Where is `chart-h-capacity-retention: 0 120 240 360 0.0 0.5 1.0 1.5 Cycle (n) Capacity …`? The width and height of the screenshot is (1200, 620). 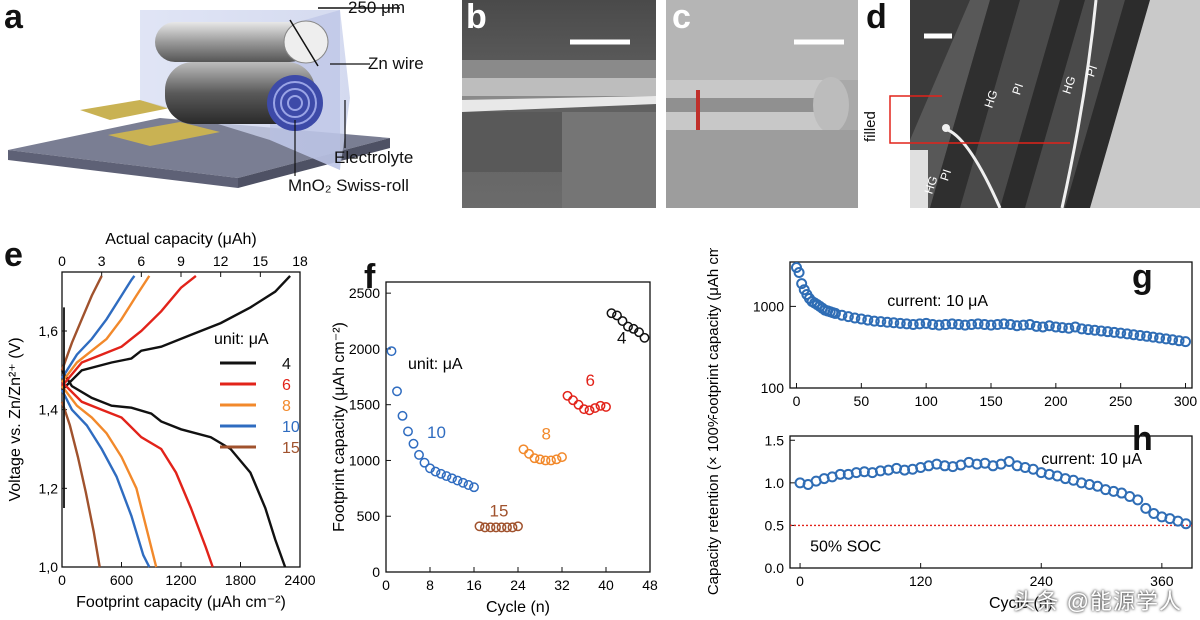 chart-h-capacity-retention: 0 120 240 360 0.0 0.5 1.0 1.5 Cycle (n) Capacity … is located at coordinates (949, 515).